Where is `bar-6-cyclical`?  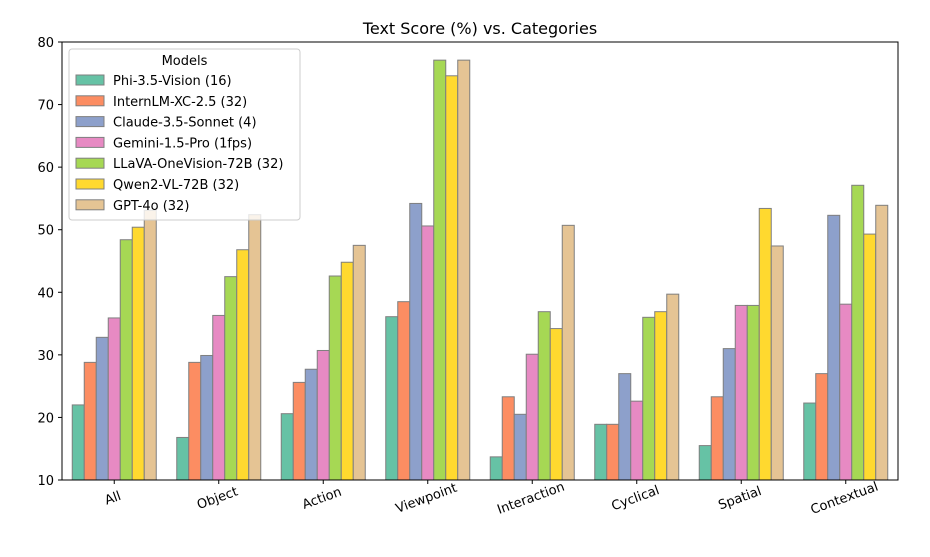 bar-6-cyclical is located at coordinates (661, 396).